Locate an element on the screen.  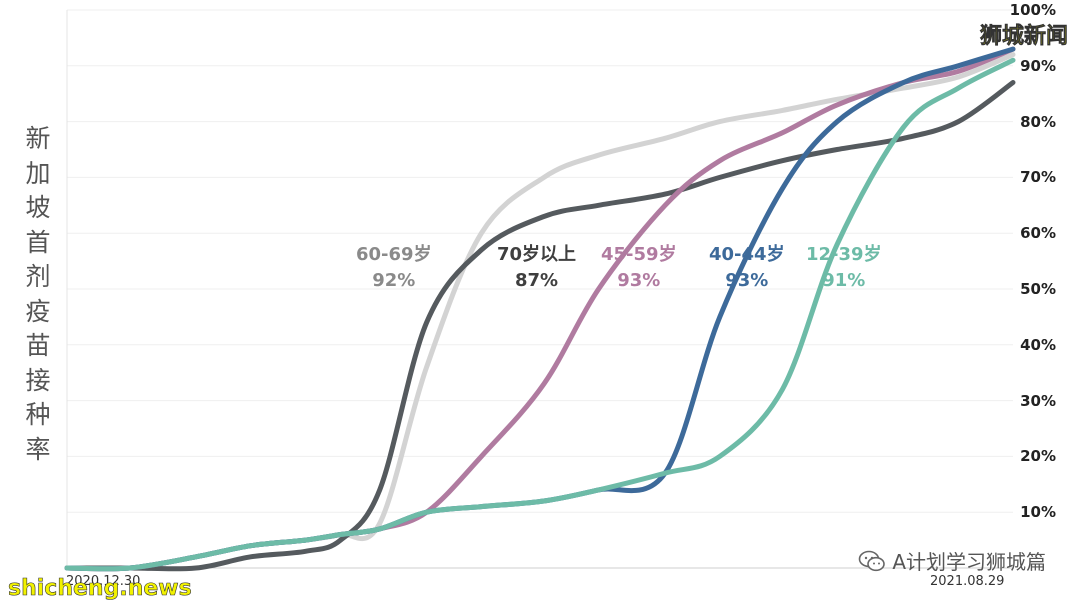
series-name: 45-59岁 is located at coordinates (639, 254).